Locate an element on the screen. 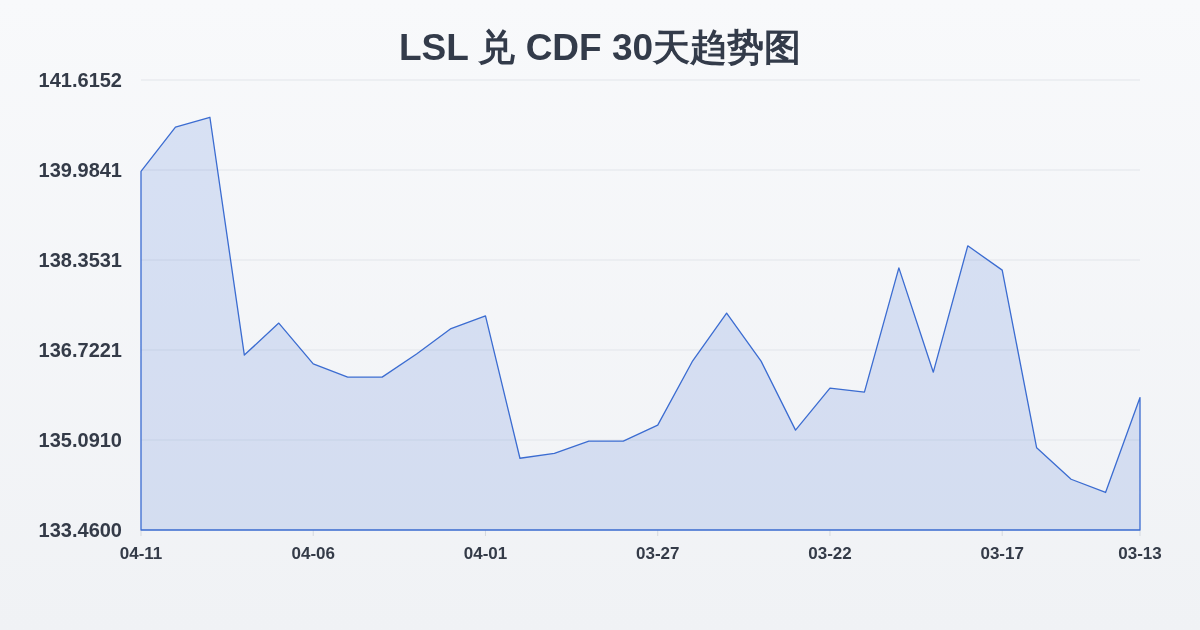 This screenshot has width=1200, height=630. x-tick-label: 04-11 is located at coordinates (141, 553).